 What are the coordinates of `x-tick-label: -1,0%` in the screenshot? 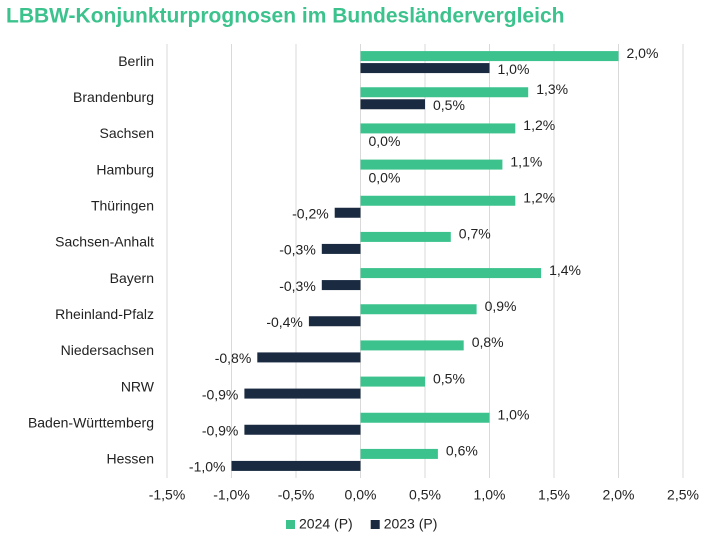 It's located at (231, 495).